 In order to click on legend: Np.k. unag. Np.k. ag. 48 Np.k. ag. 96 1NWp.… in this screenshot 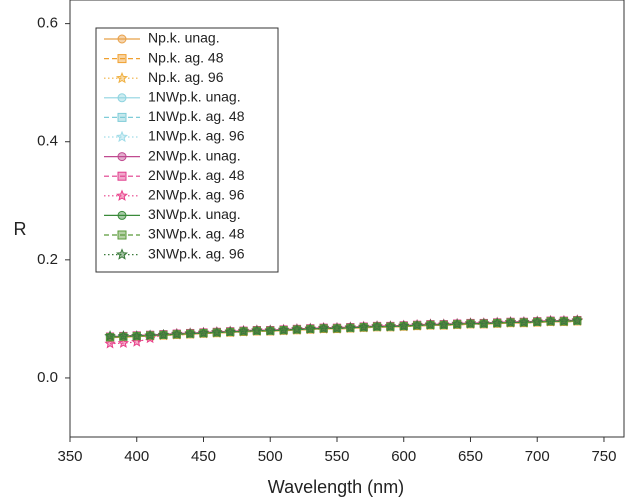, I will do `click(174, 145)`.